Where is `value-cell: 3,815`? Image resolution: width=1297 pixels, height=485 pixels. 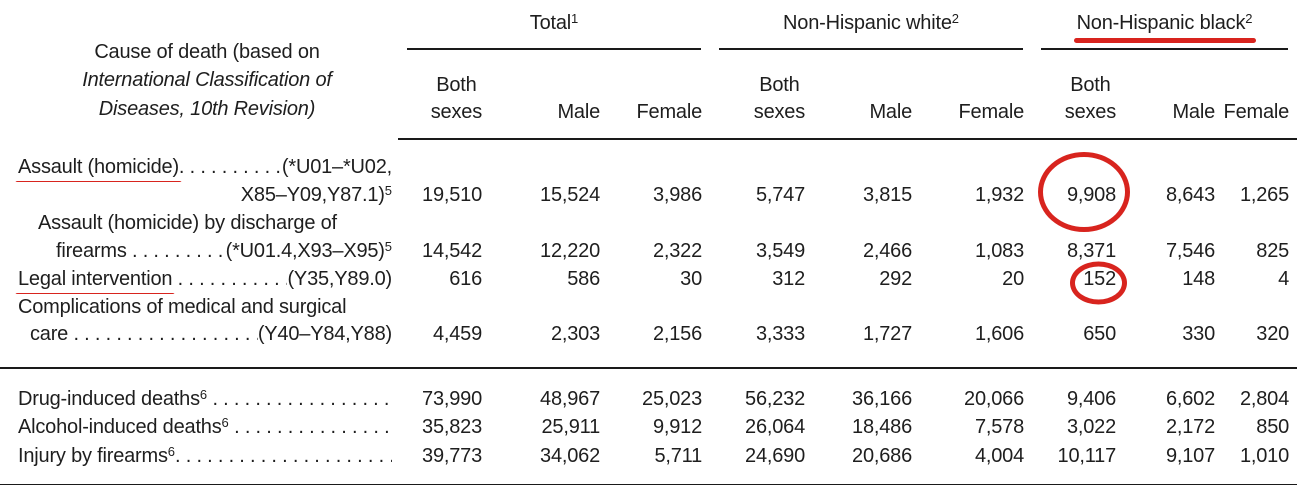
value-cell: 3,815 is located at coordinates (887, 194).